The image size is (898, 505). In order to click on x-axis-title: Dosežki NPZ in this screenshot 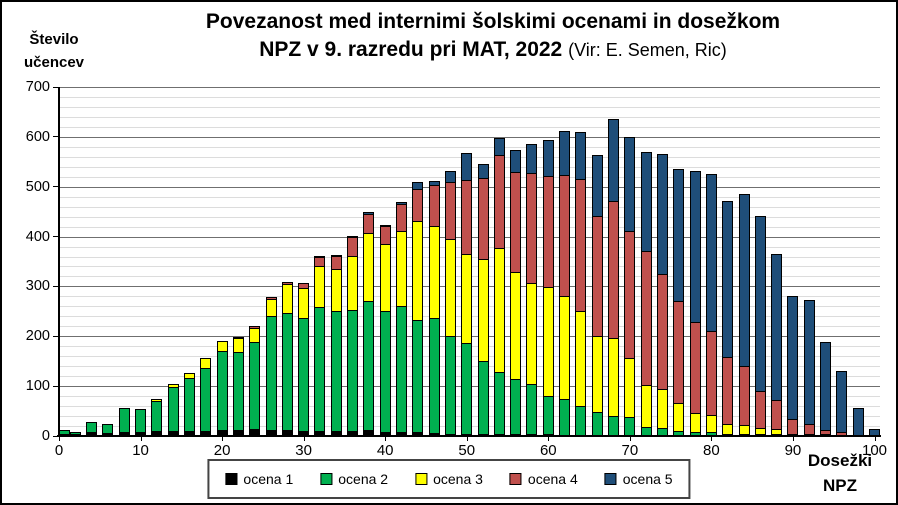, I will do `click(840, 473)`.